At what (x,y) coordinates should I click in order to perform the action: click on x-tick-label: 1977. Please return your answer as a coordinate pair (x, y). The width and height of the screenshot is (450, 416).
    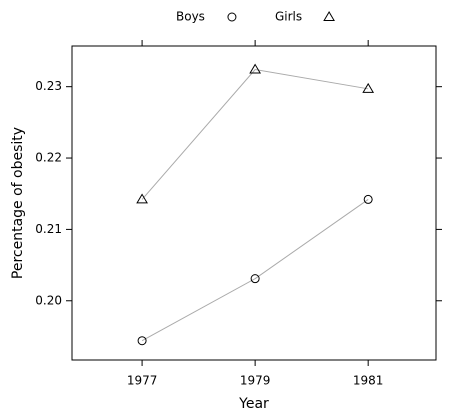
    Looking at the image, I should click on (142, 381).